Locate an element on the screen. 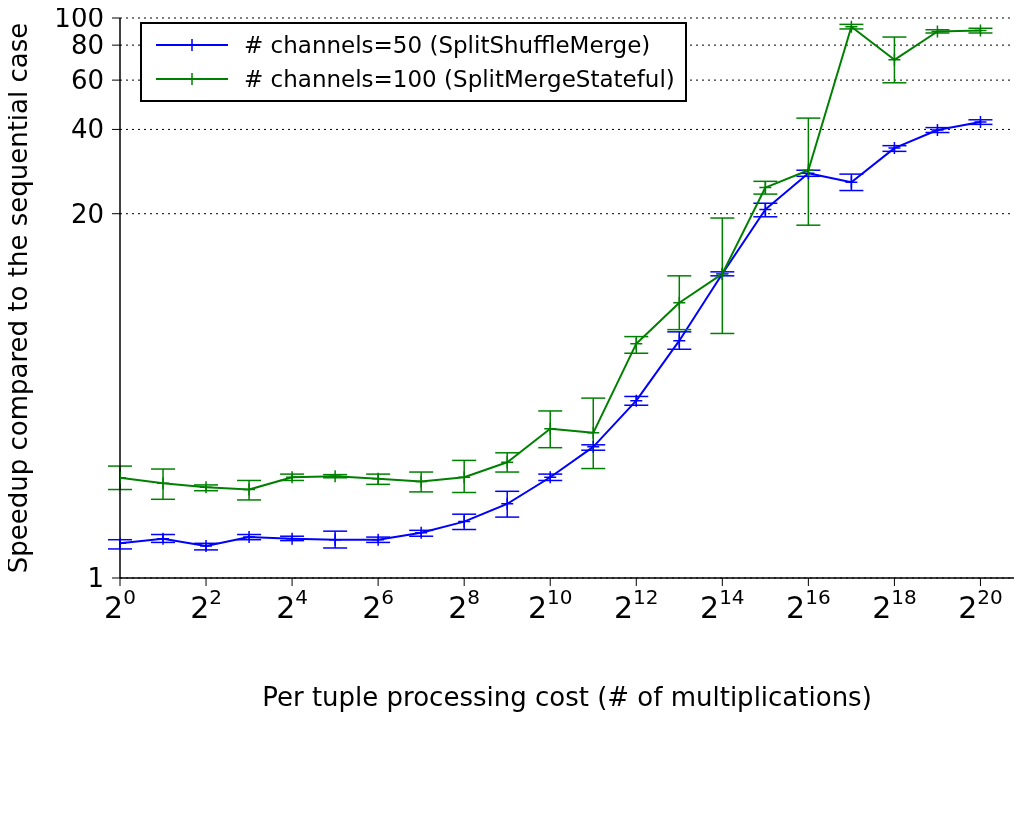 The height and width of the screenshot is (814, 1034). legend-label: # channels=50 (SplitShuffleMerge) is located at coordinates (447, 45).